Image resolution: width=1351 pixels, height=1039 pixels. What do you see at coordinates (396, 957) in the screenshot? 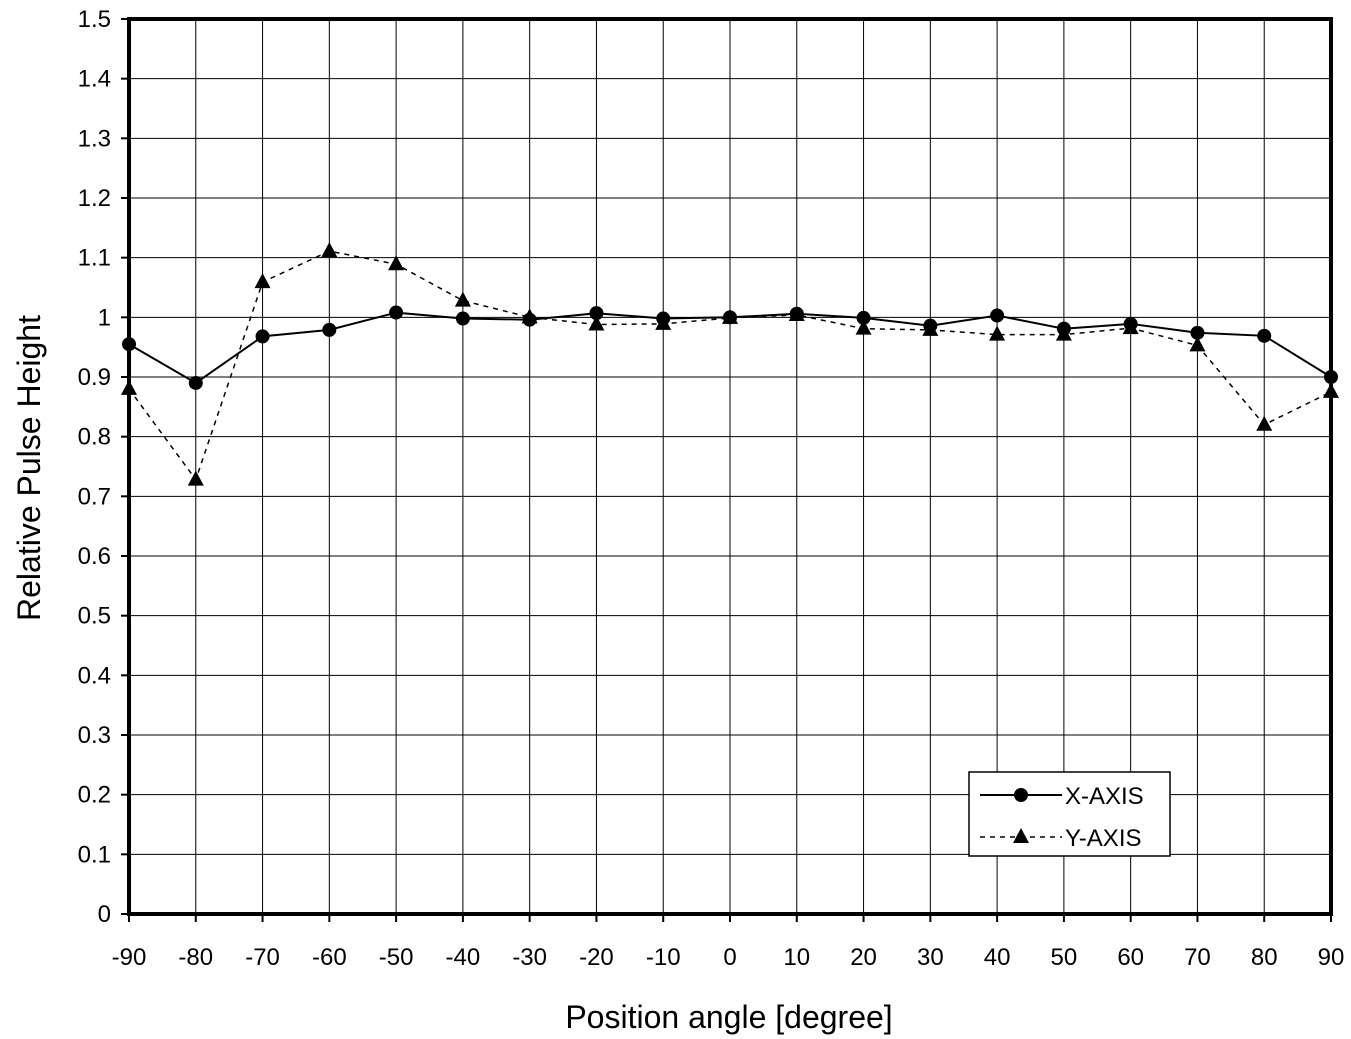
I see `x-tick-label: -50` at bounding box center [396, 957].